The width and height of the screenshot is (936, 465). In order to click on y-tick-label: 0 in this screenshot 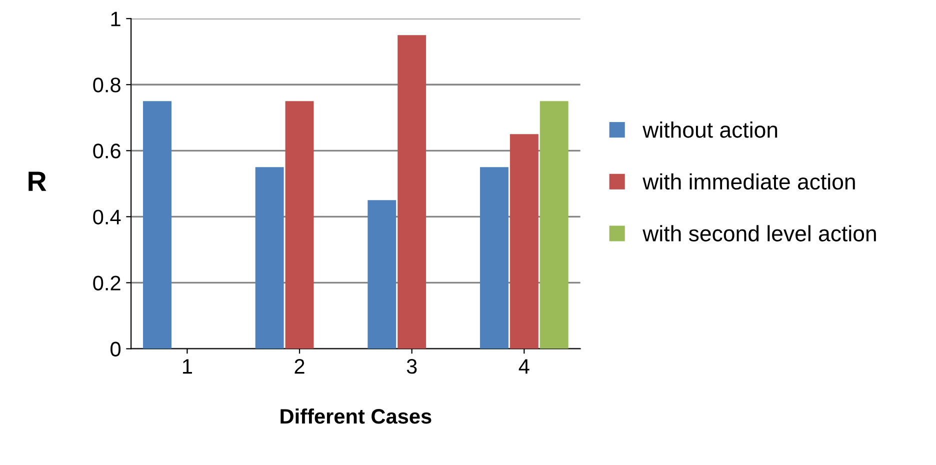, I will do `click(115, 349)`.